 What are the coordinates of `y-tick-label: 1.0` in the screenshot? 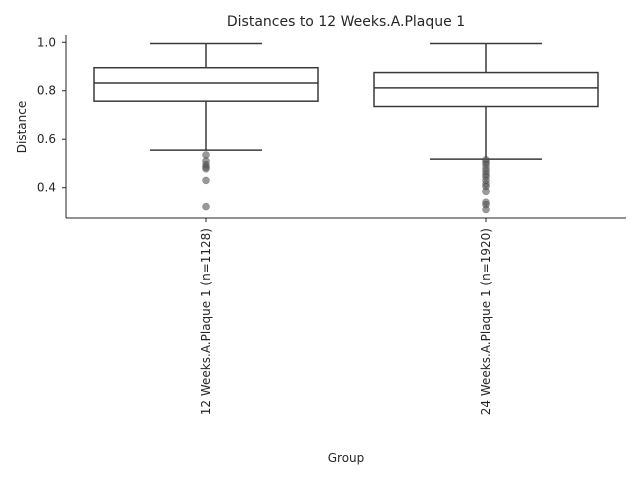 It's located at (46, 42).